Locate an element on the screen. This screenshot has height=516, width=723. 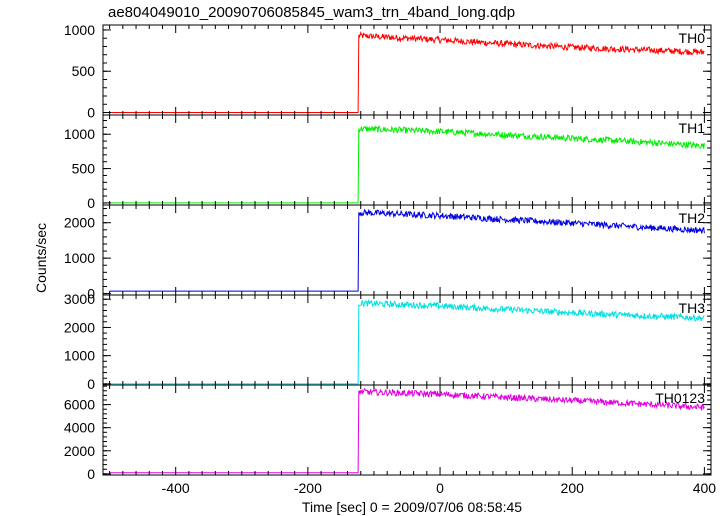
x-axis: -400 -200 0 200 400 is located at coordinates (439, 488).